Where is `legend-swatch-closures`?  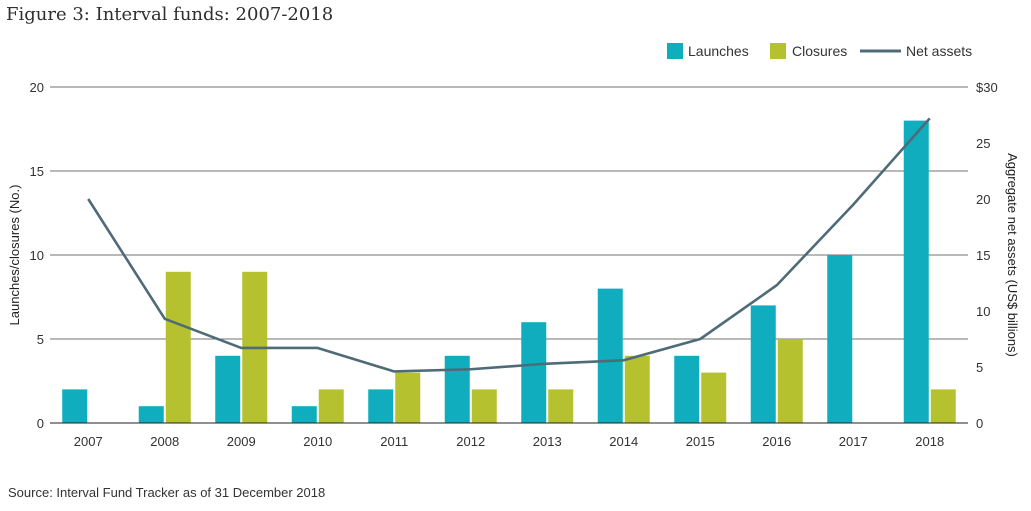
legend-swatch-closures is located at coordinates (778, 51).